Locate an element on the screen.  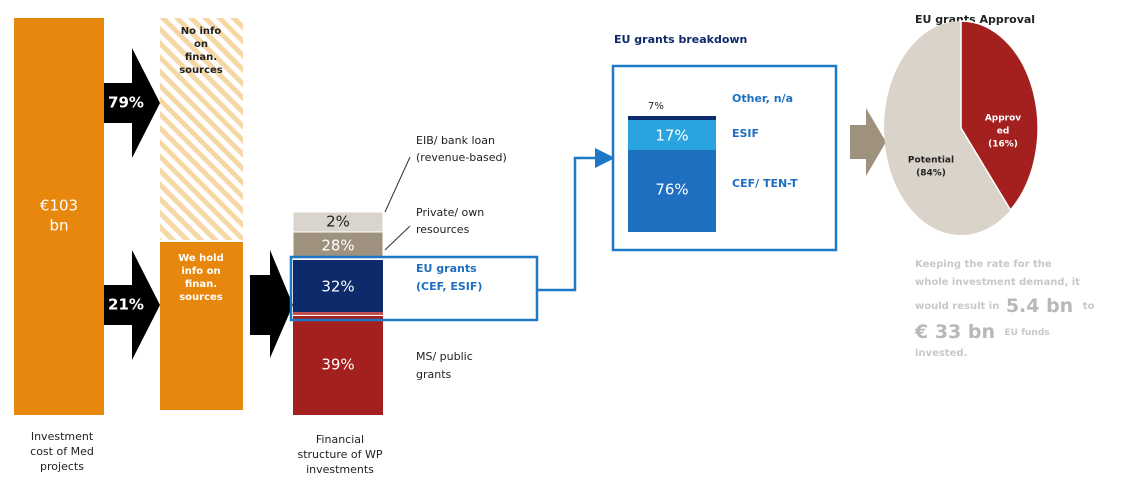
caption: Investment is located at coordinates (62, 436).